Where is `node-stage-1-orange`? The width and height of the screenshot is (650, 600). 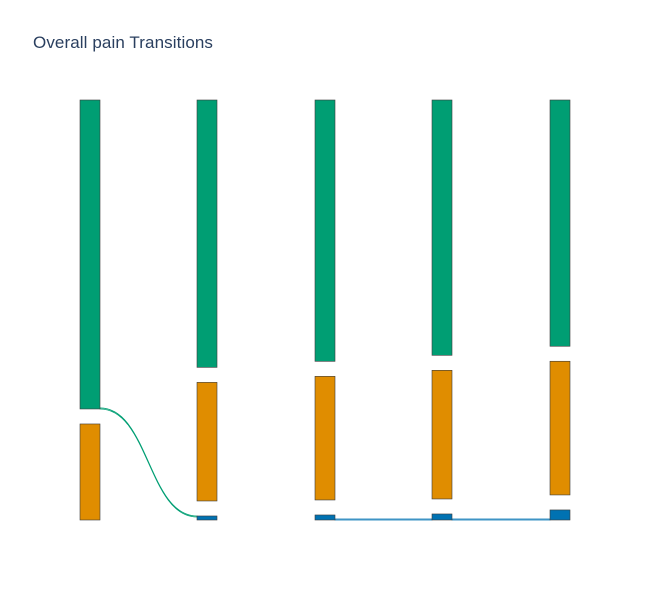 node-stage-1-orange is located at coordinates (207, 442).